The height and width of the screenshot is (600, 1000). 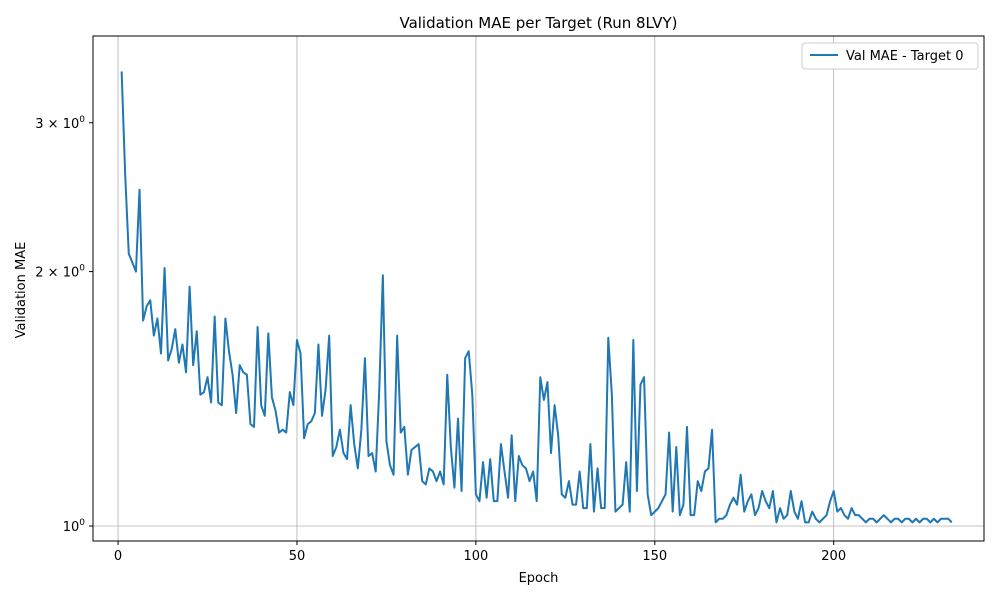 I want to click on y-tick-label: 100, so click(x=74, y=526).